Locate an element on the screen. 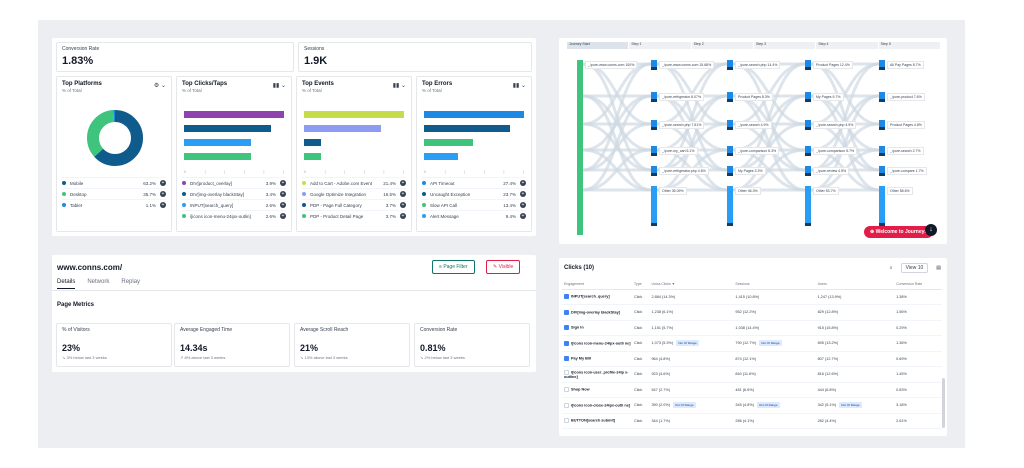 The width and height of the screenshot is (1024, 468). legend-row: Google Optimize Integration 16.5% + is located at coordinates (354, 193).